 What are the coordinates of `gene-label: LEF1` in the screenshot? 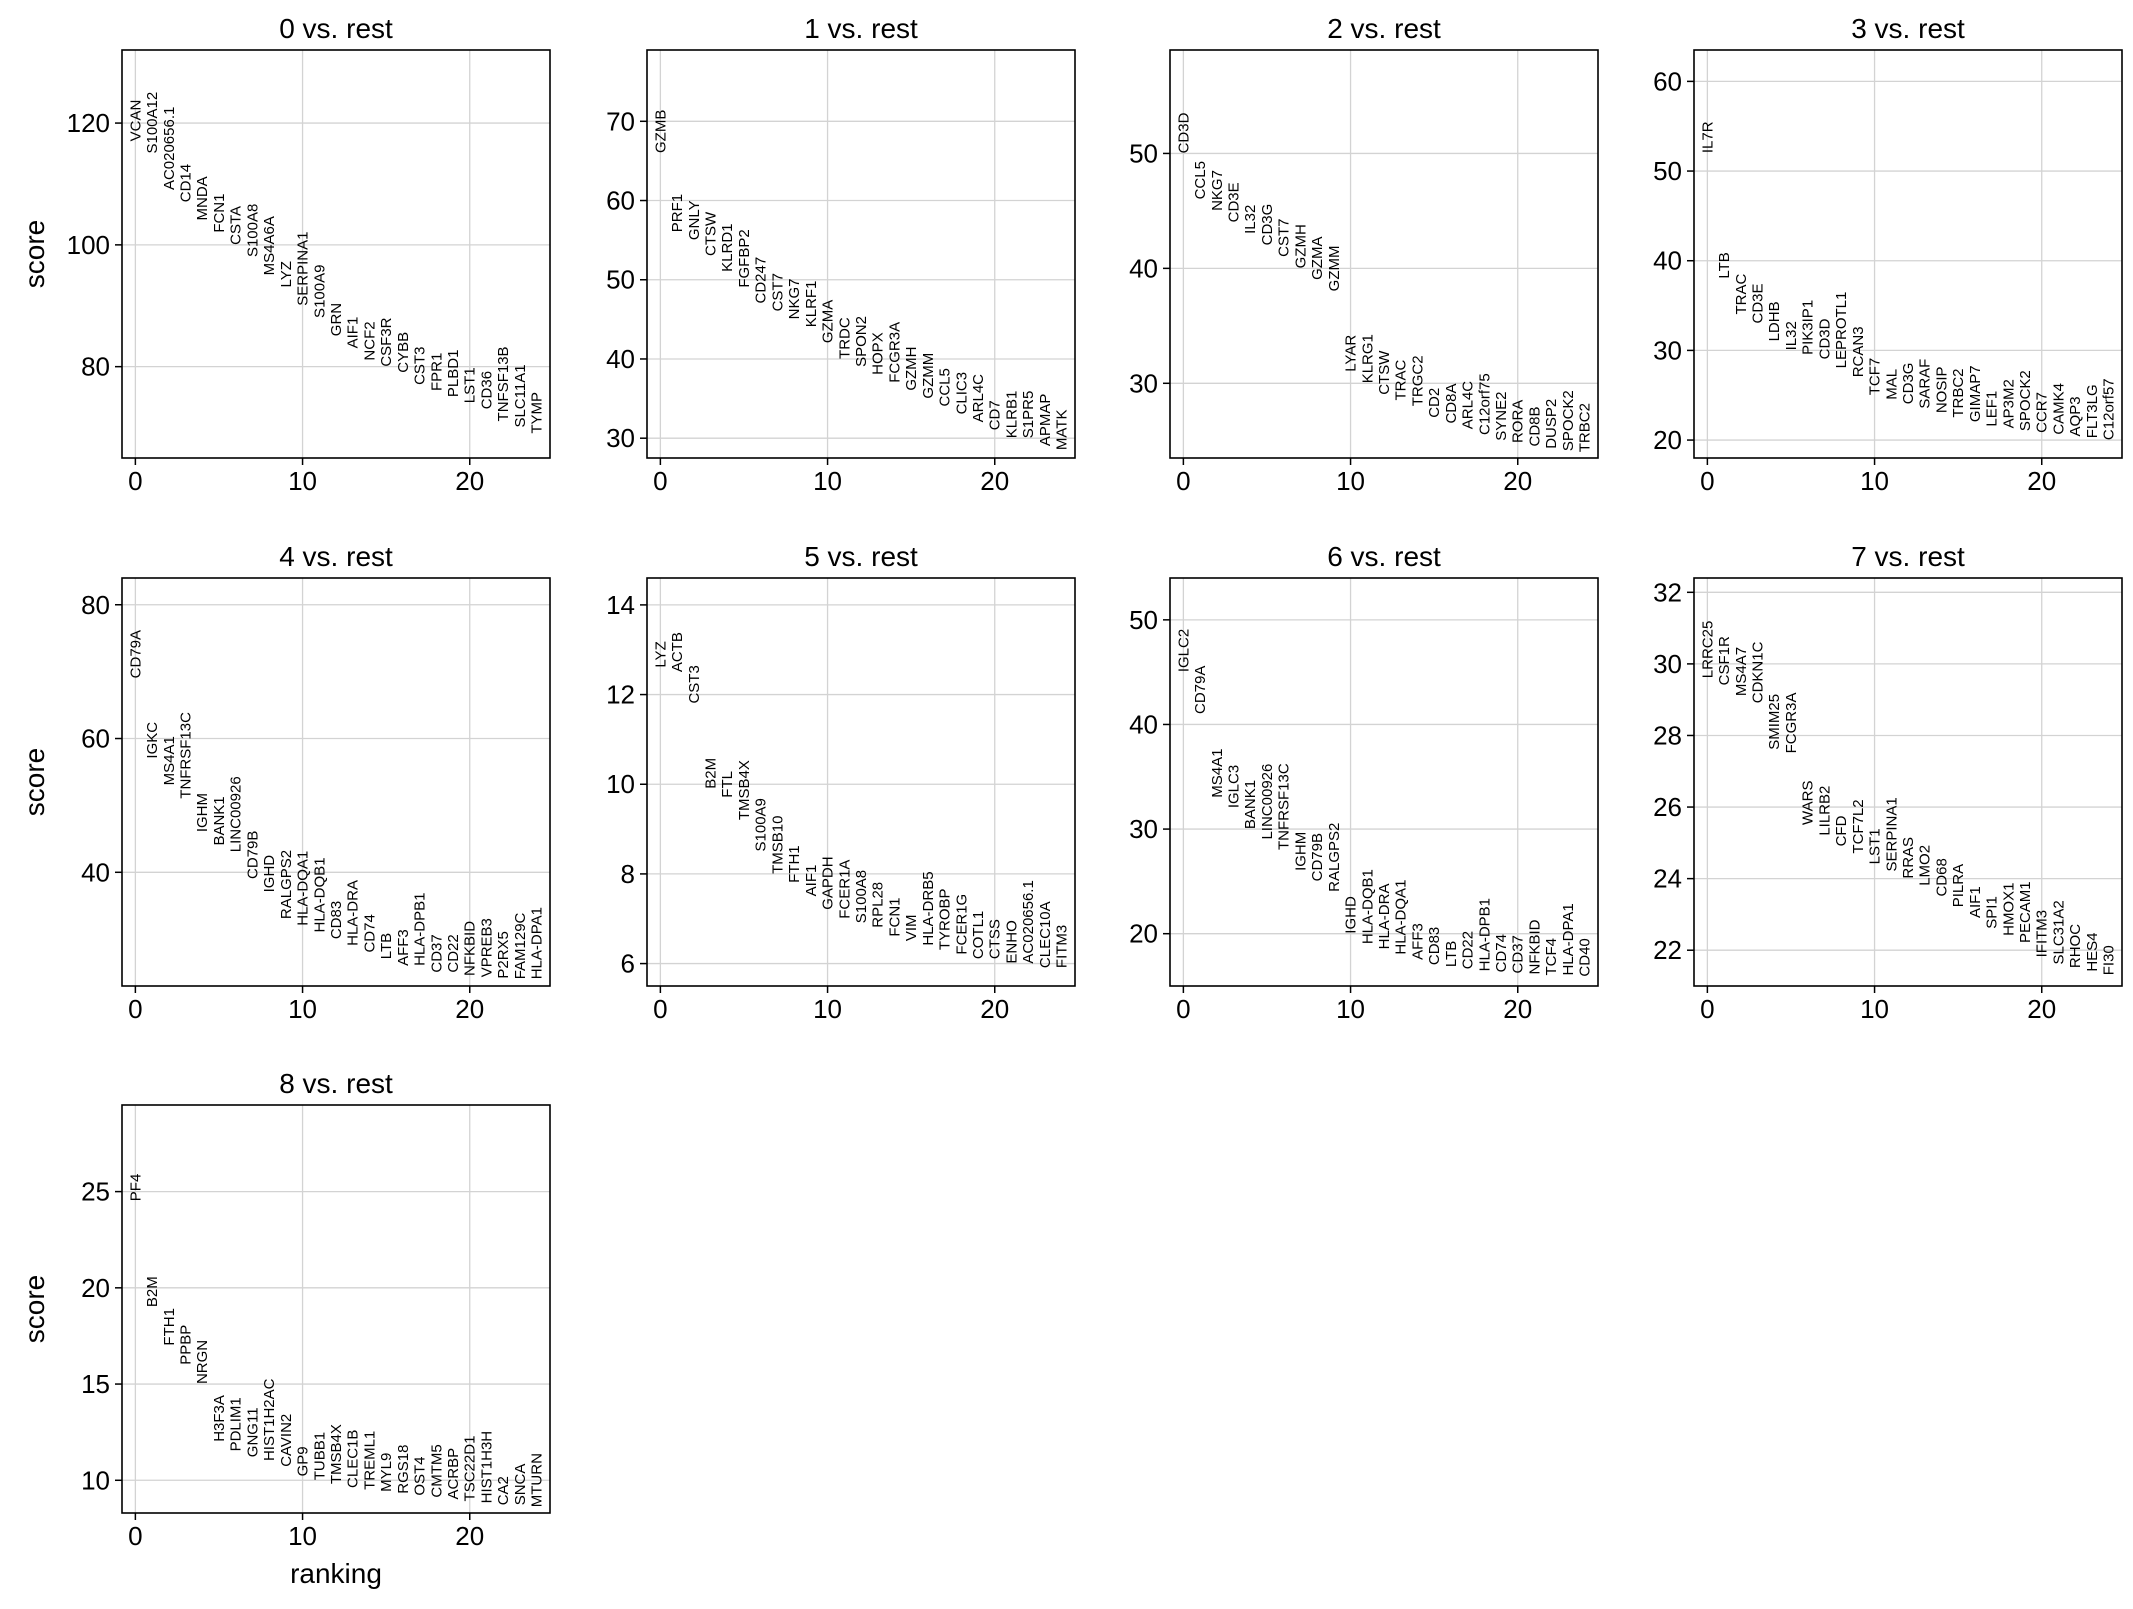 It's located at (1992, 409).